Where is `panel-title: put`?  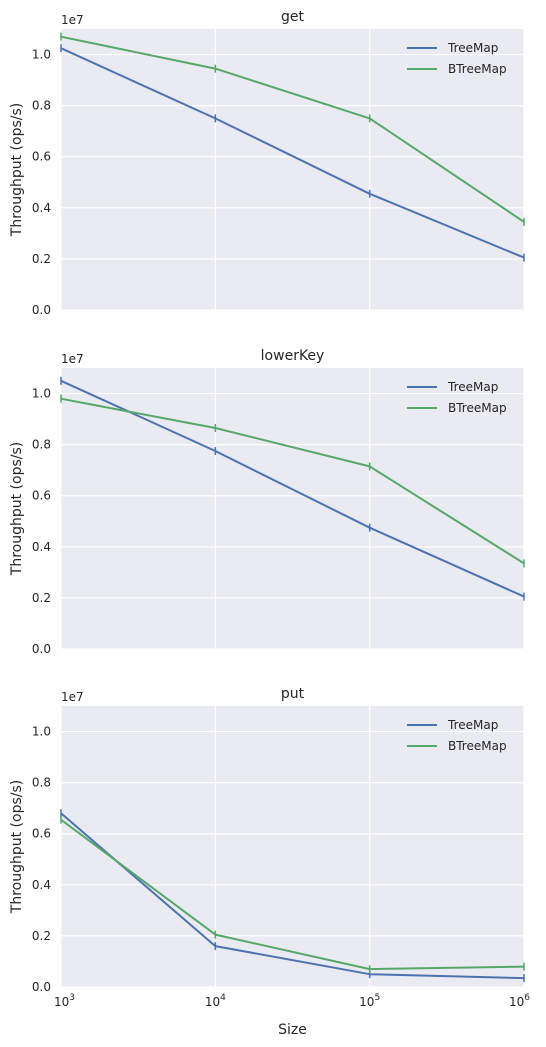
panel-title: put is located at coordinates (293, 694).